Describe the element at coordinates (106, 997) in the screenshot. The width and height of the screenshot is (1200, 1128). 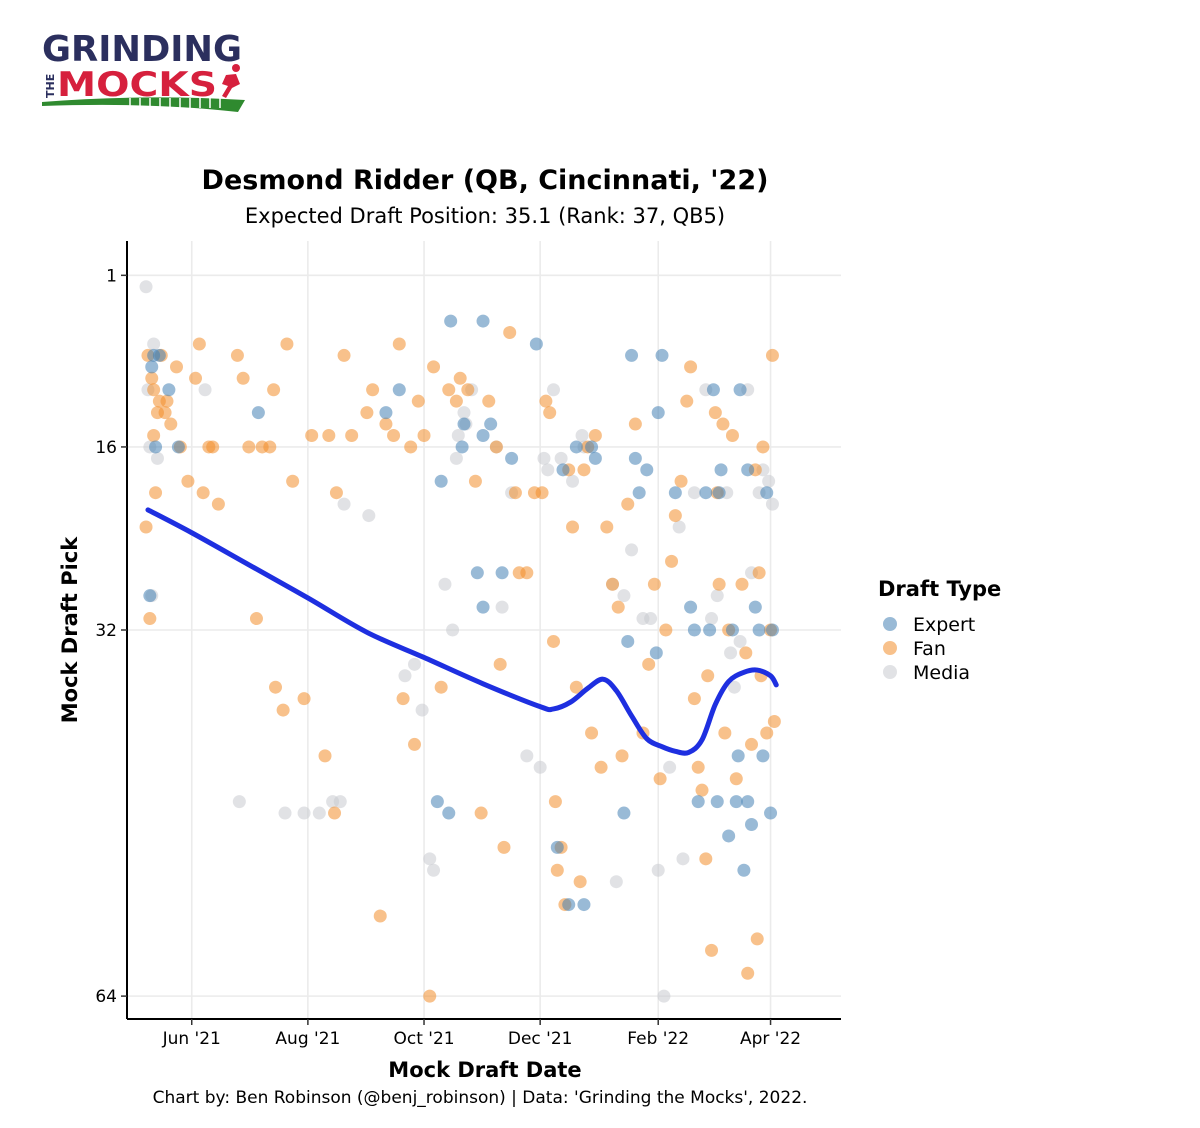
I see `y-tick-label: 64` at that location.